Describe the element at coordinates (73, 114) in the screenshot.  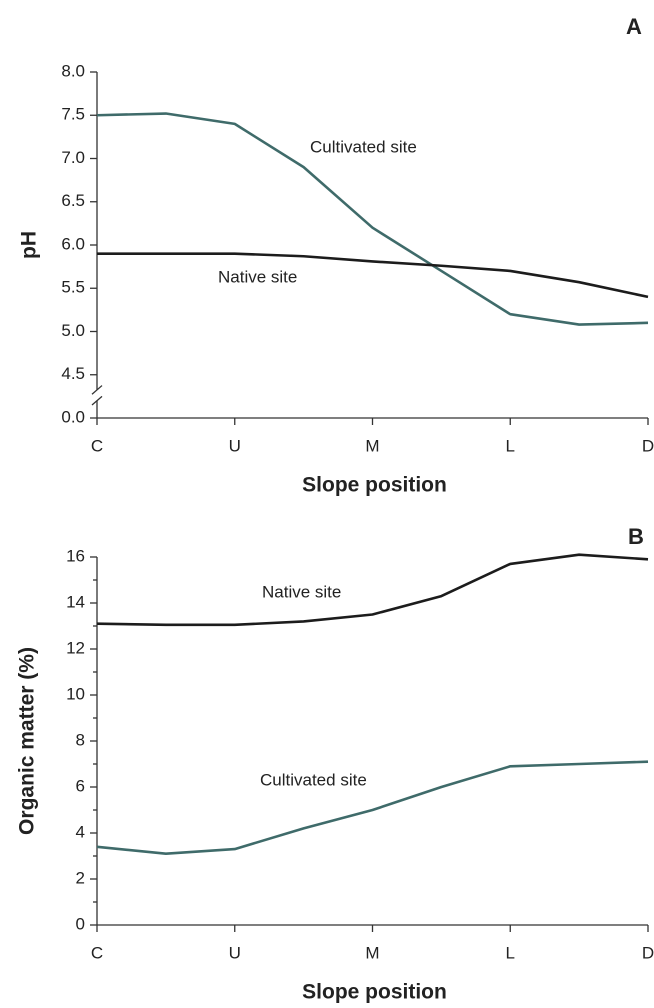
I see `y-tick-label: 7.5` at that location.